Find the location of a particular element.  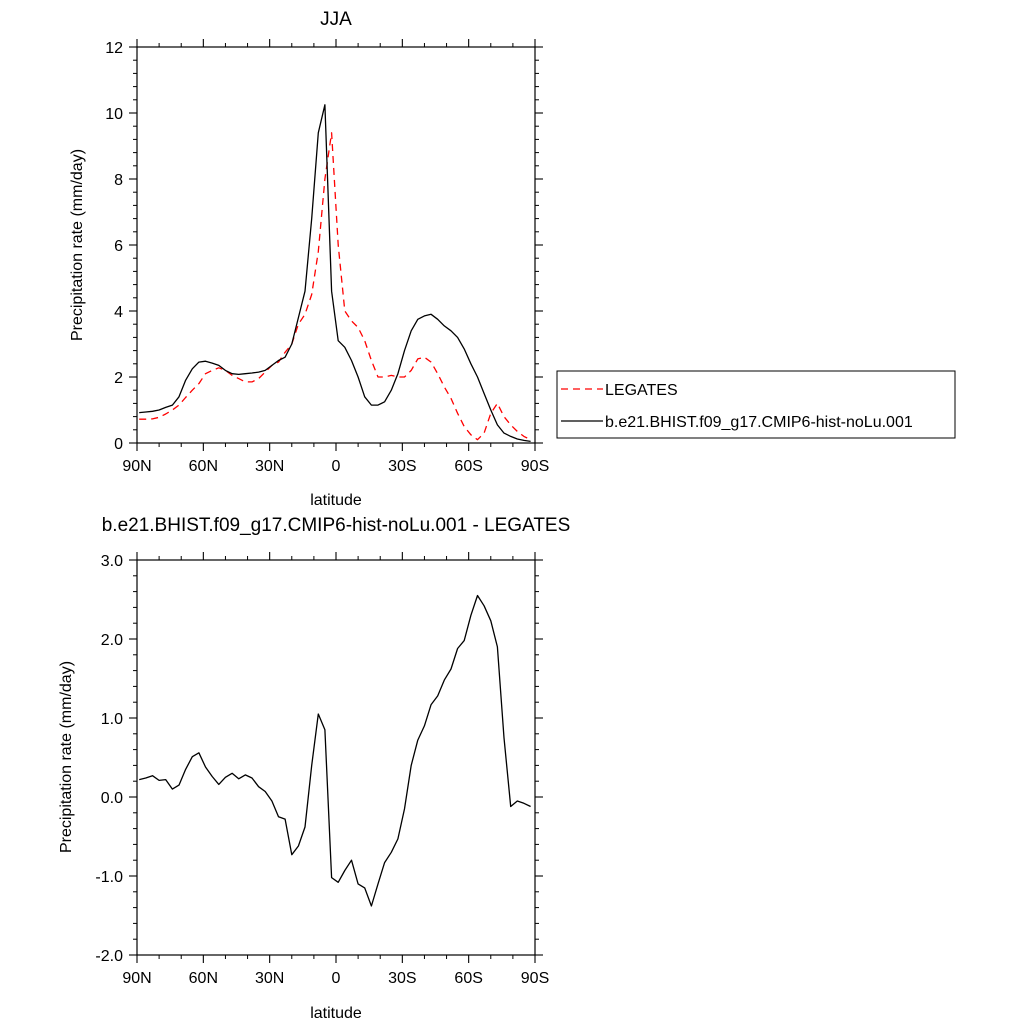

top-x-tick-label: 60S is located at coordinates (468, 466).